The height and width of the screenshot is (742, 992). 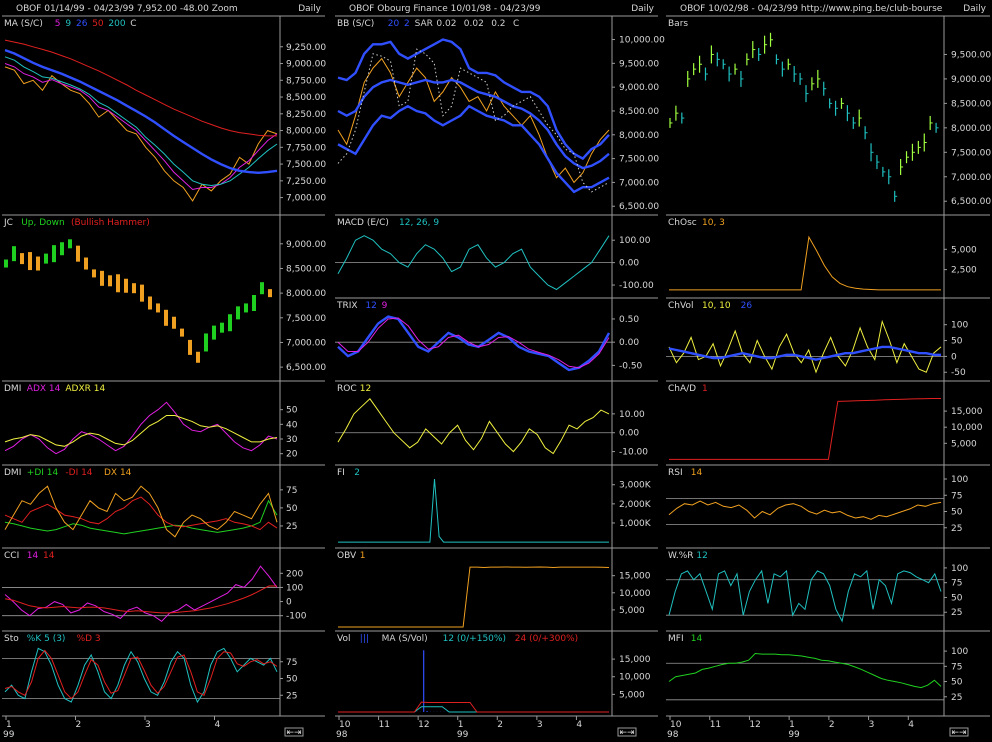 What do you see at coordinates (405, 639) in the screenshot?
I see `legend-entry: MA (S/Vol)` at bounding box center [405, 639].